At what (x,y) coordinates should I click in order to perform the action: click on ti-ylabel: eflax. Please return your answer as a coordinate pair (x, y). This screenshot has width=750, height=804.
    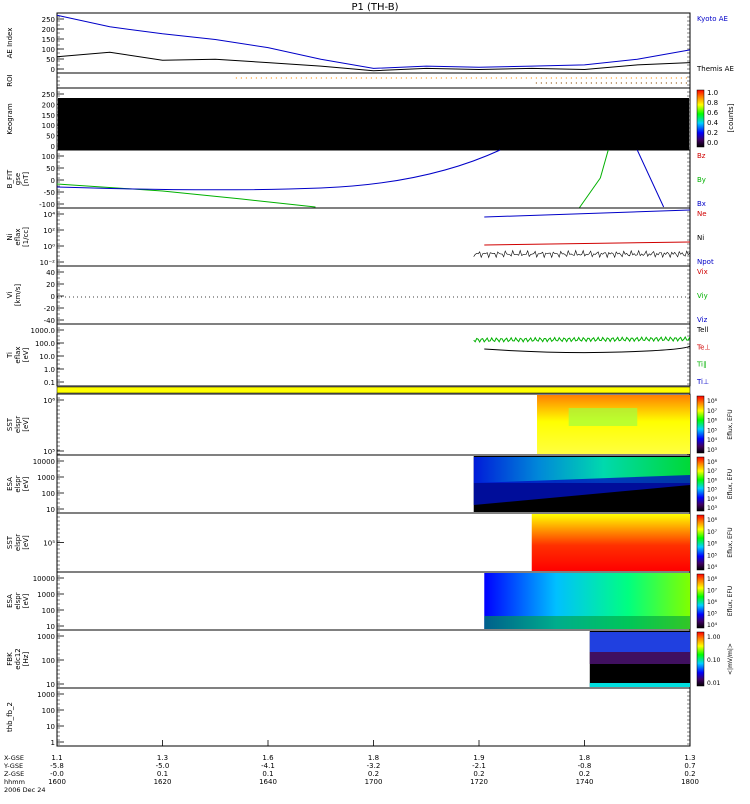
    Looking at the image, I should click on (18, 354).